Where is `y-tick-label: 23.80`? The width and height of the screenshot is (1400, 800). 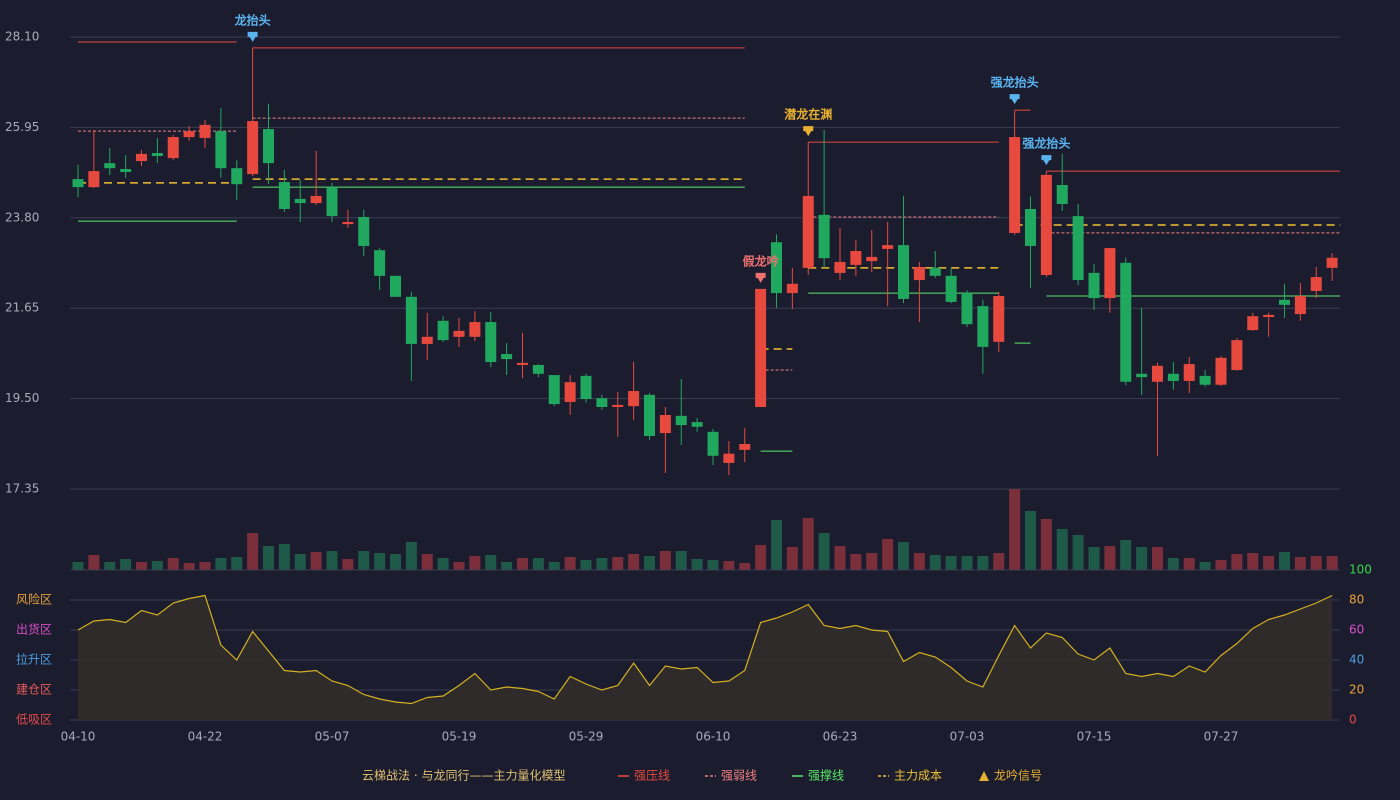
y-tick-label: 23.80 is located at coordinates (22, 217).